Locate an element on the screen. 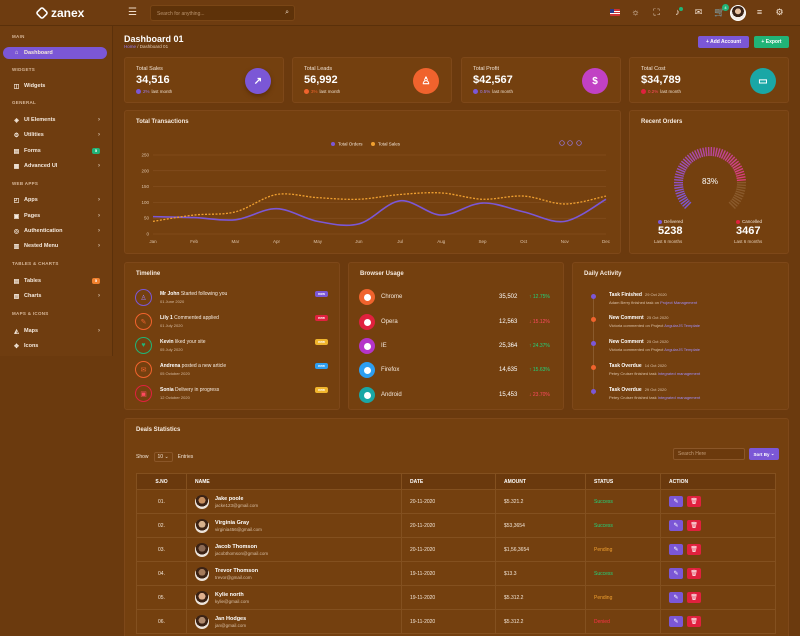 This screenshot has width=800, height=636. column-header: S.NO is located at coordinates (161, 481).